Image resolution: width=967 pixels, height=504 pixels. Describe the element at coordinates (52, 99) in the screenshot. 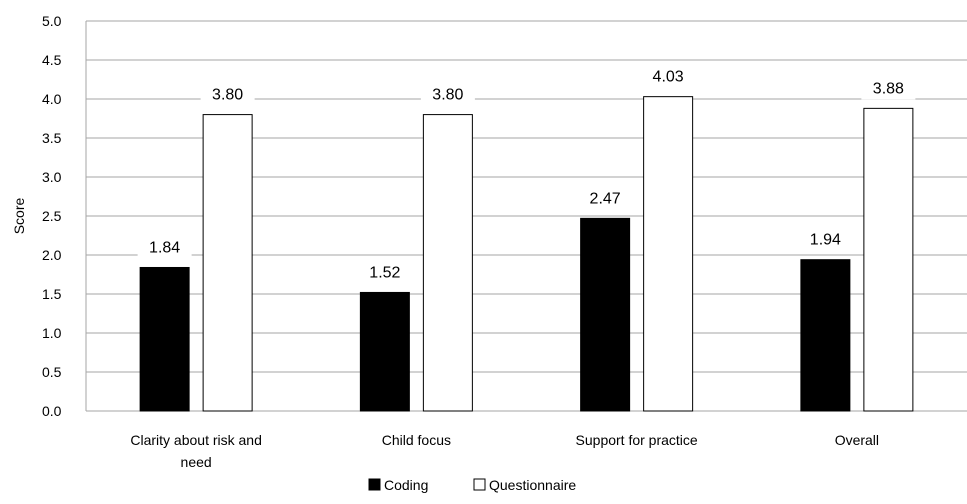

I see `y-tick-label: 4.0` at that location.